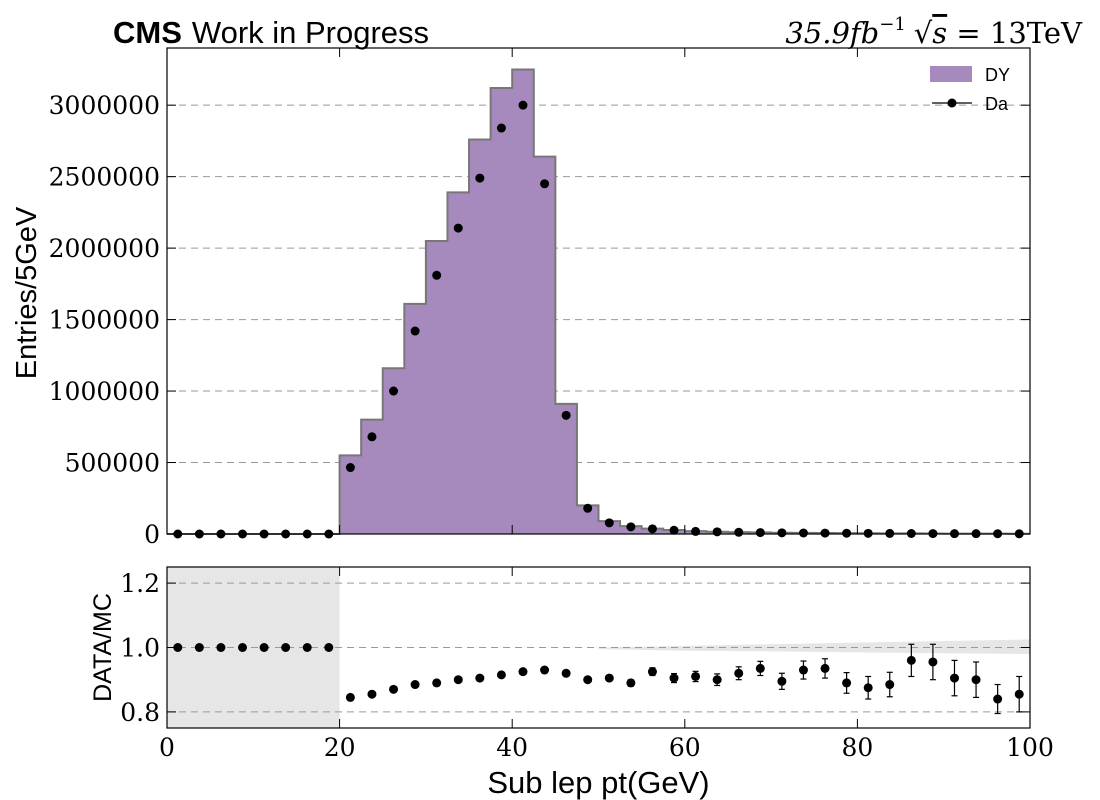 The image size is (1100, 800). I want to click on y-tick-label: 3000000, so click(104, 105).